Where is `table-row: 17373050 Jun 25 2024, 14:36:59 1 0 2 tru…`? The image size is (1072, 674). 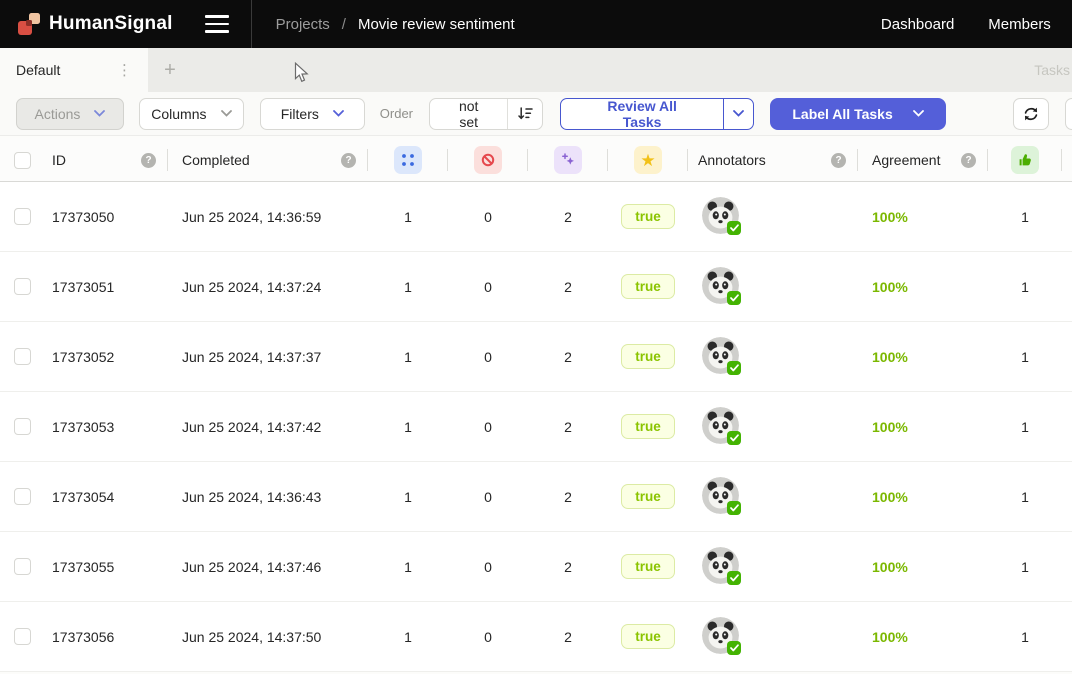 table-row: 17373050 Jun 25 2024, 14:36:59 1 0 2 tru… is located at coordinates (536, 217).